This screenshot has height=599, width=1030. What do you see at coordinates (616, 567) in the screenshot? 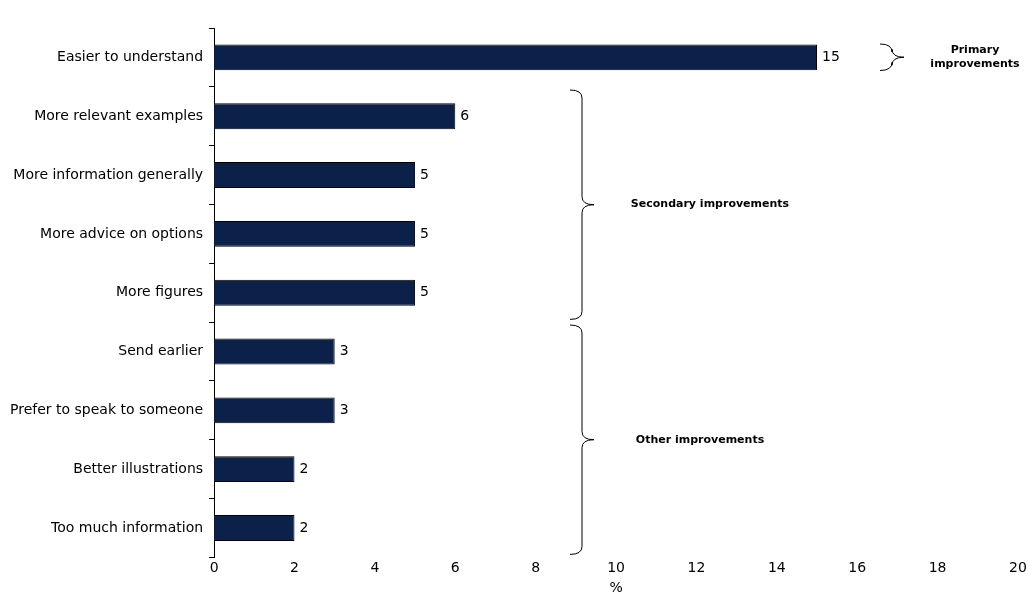
I see `x-tick-label: 10` at bounding box center [616, 567].